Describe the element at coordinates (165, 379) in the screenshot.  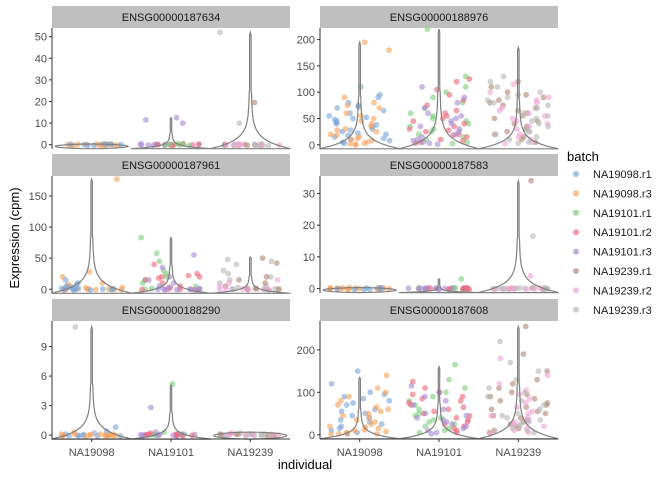
I see `facet-panel: ENSG00000188290 0 3 6 9 NA19098 NA19101 NA19239` at that location.